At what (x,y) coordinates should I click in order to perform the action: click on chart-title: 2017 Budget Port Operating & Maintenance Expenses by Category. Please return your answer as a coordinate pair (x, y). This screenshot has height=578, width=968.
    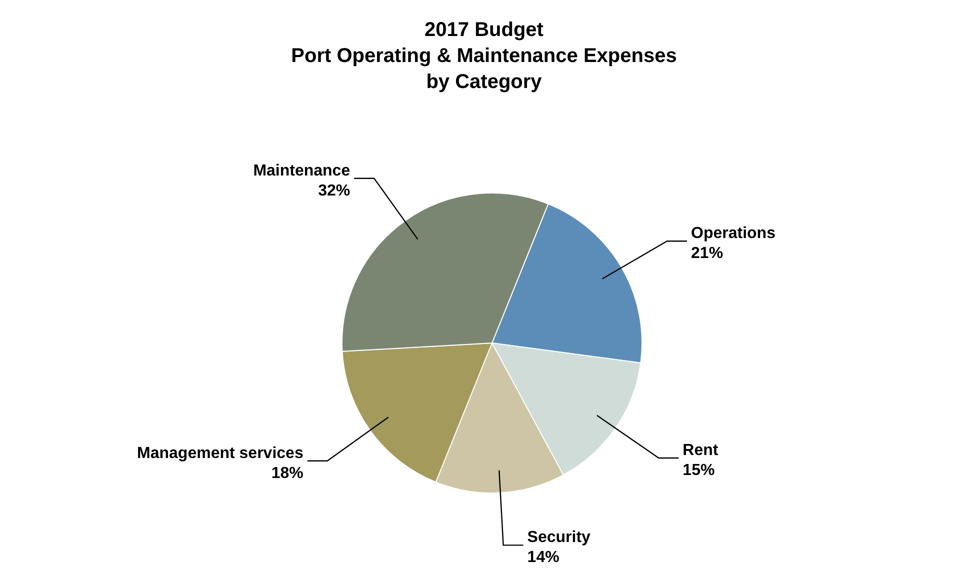
    Looking at the image, I should click on (484, 56).